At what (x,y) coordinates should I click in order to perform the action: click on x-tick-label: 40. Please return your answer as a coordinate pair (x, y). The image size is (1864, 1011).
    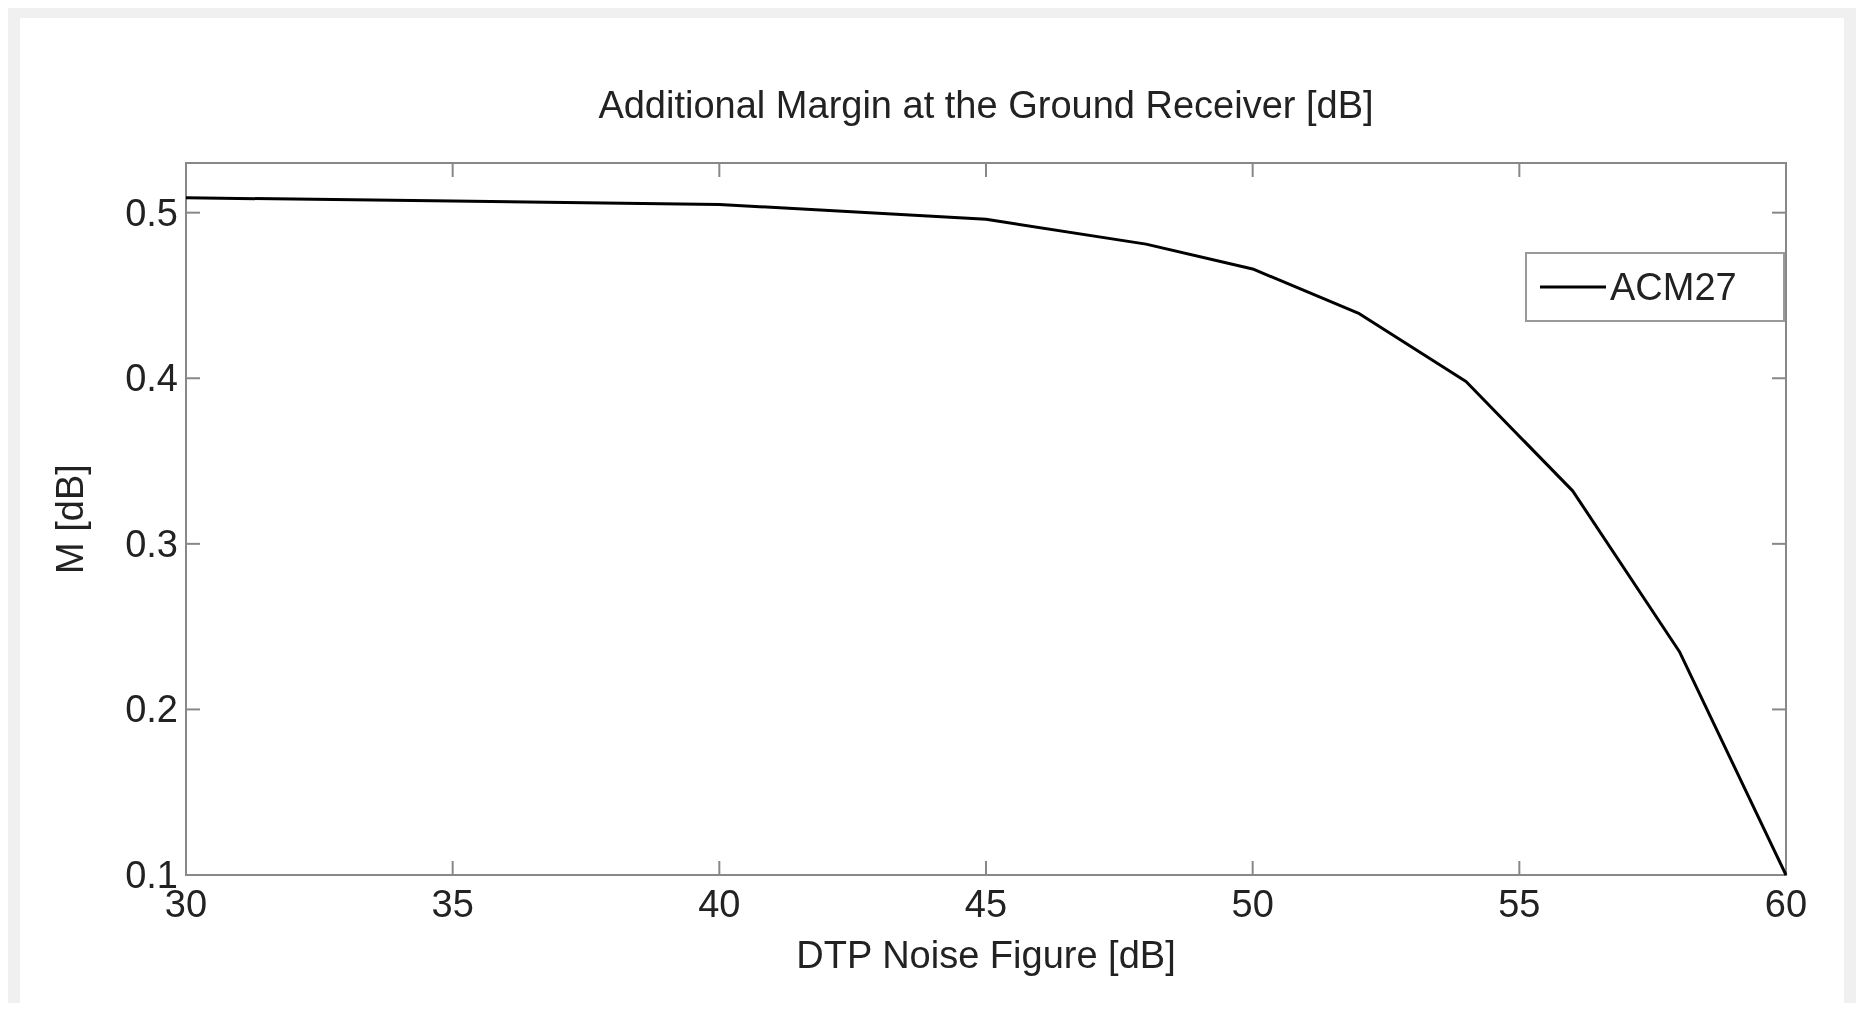
    Looking at the image, I should click on (719, 904).